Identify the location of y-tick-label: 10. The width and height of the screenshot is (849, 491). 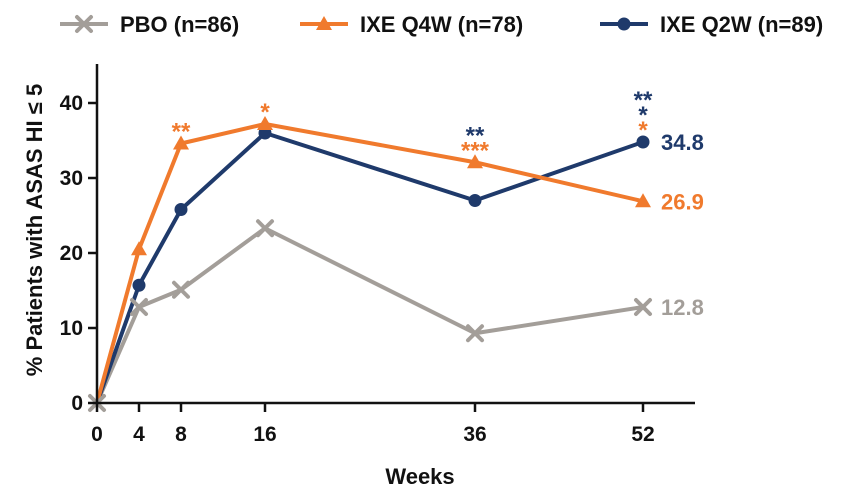
(71, 328).